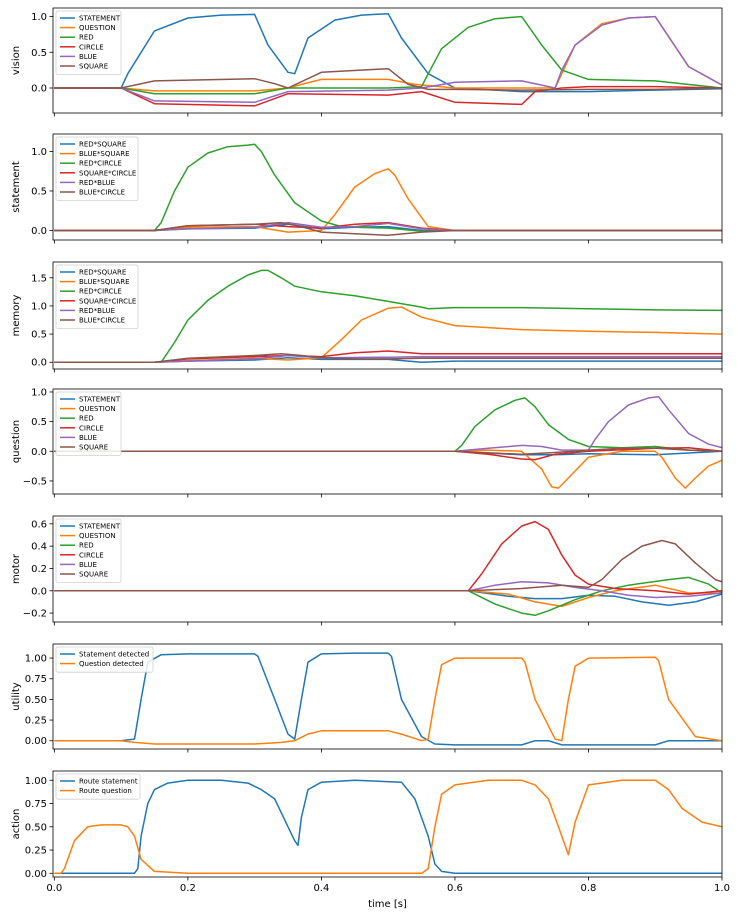  What do you see at coordinates (321, 888) in the screenshot?
I see `x-tick-label: 0.4` at bounding box center [321, 888].